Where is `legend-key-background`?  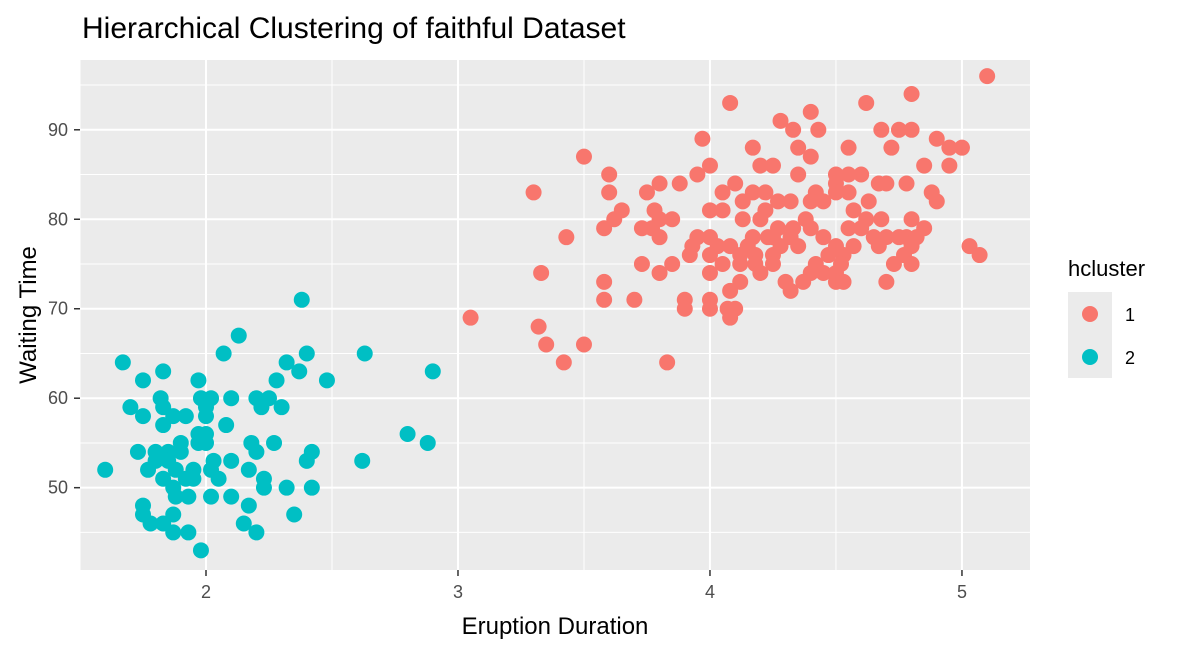 legend-key-background is located at coordinates (1090, 335).